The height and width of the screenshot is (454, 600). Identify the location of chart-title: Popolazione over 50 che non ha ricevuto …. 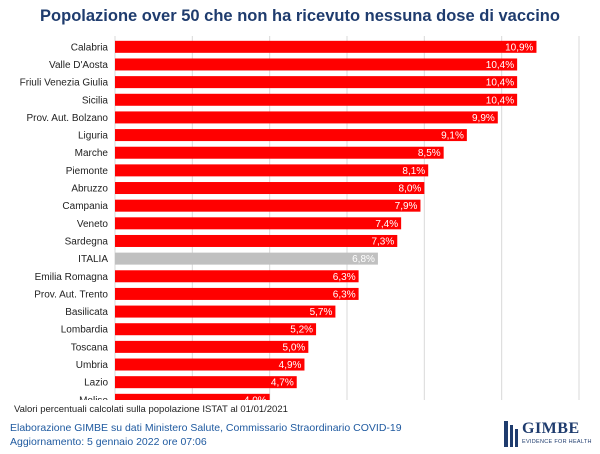
(300, 16).